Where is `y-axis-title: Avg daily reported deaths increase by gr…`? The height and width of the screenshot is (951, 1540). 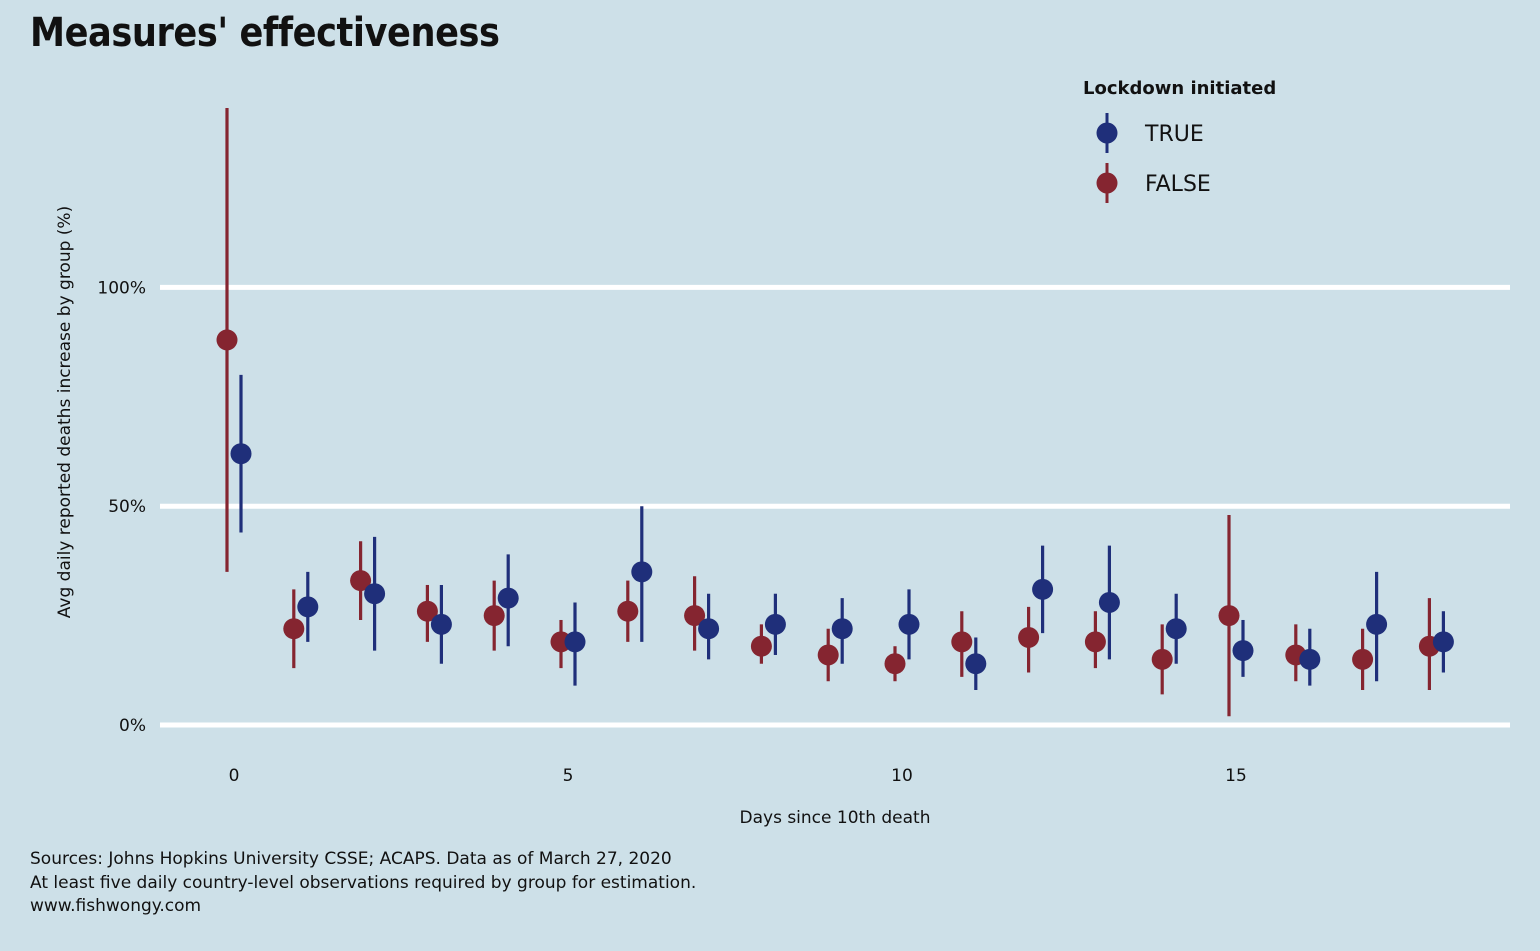
y-axis-title: Avg daily reported deaths increase by gr… is located at coordinates (65, 412).